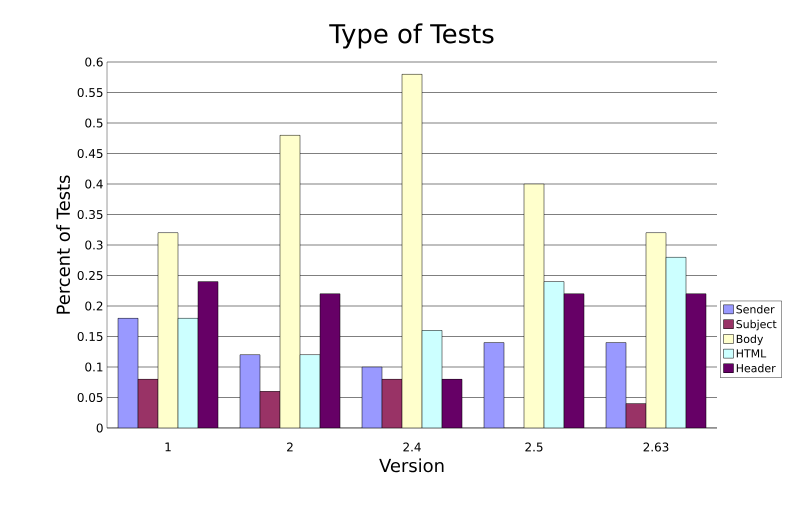  I want to click on legend-label: Sender, so click(755, 309).